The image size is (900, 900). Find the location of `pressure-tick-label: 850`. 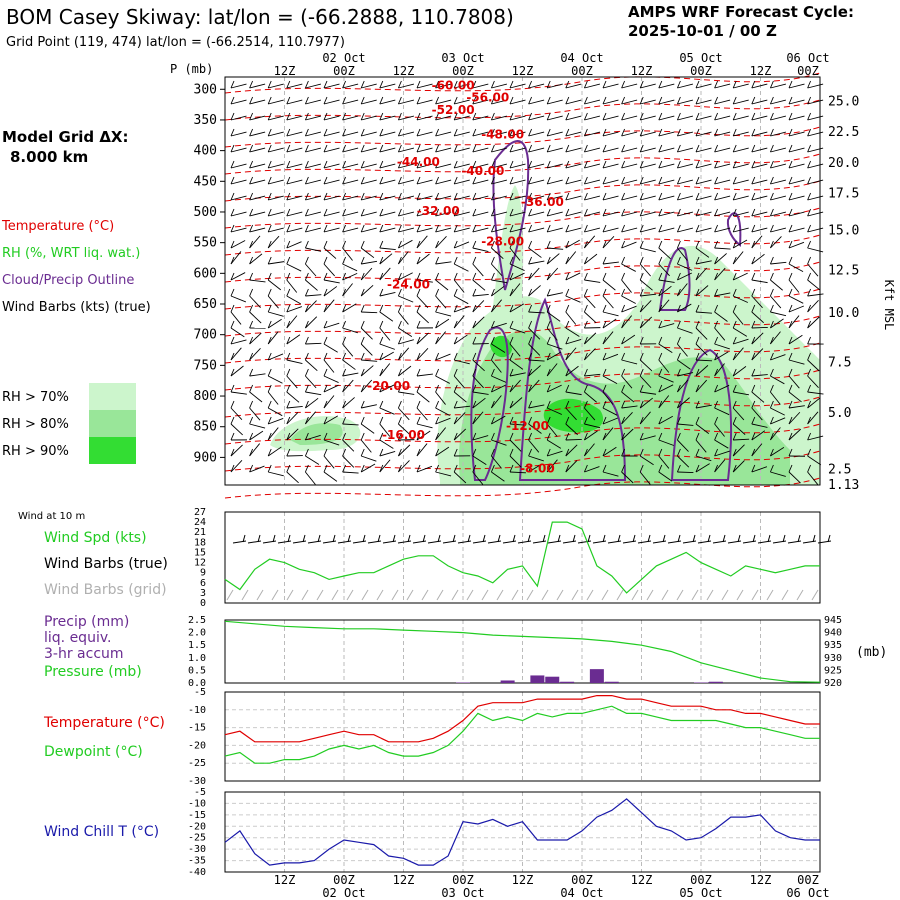

pressure-tick-label: 850 is located at coordinates (205, 427).